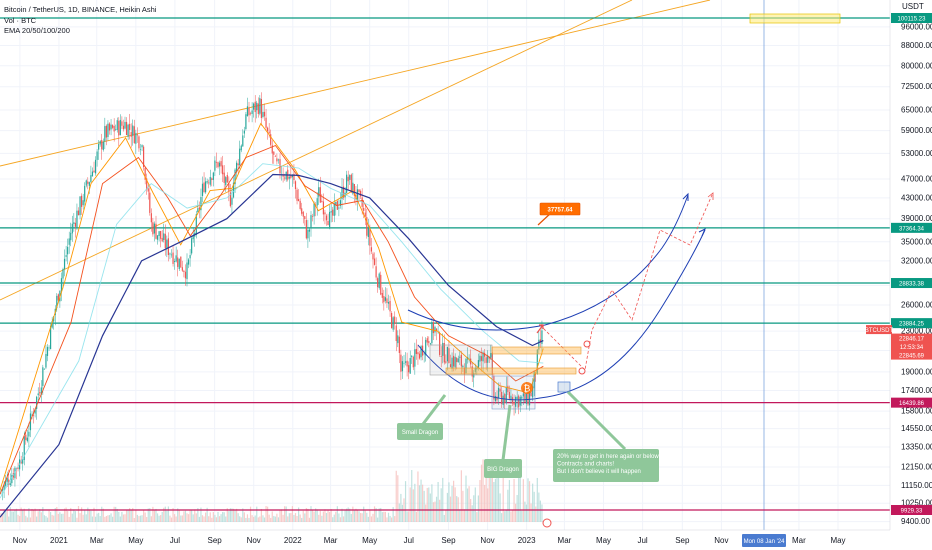  I want to click on level-badge-label: 16439.86, so click(912, 404).